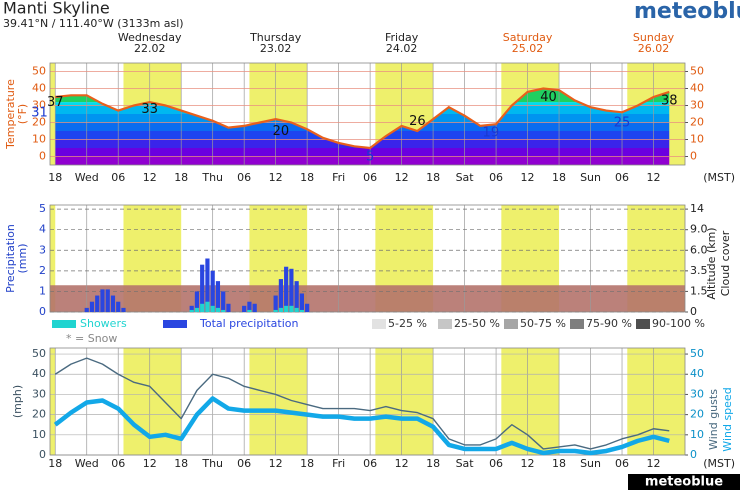 The height and width of the screenshot is (490, 740). Describe the element at coordinates (711, 263) in the screenshot. I see `y2-axis-label: Altitude (km)` at that location.